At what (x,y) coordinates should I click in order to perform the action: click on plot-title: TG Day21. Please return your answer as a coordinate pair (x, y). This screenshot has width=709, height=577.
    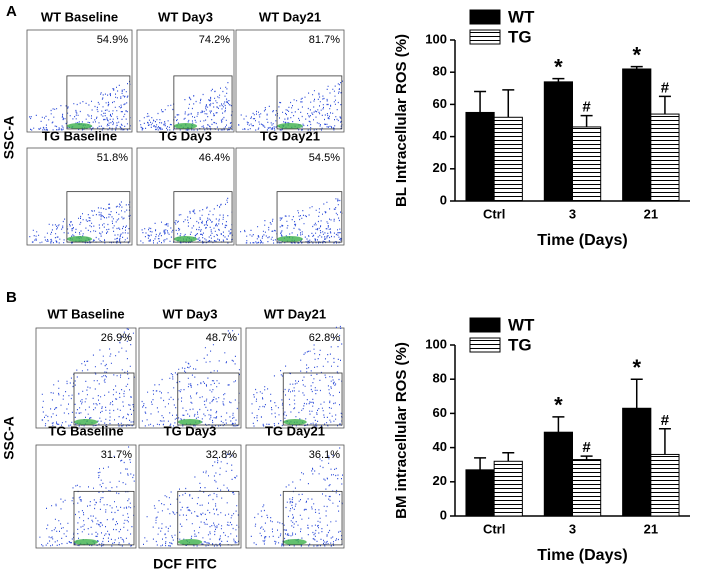
    Looking at the image, I should click on (290, 135).